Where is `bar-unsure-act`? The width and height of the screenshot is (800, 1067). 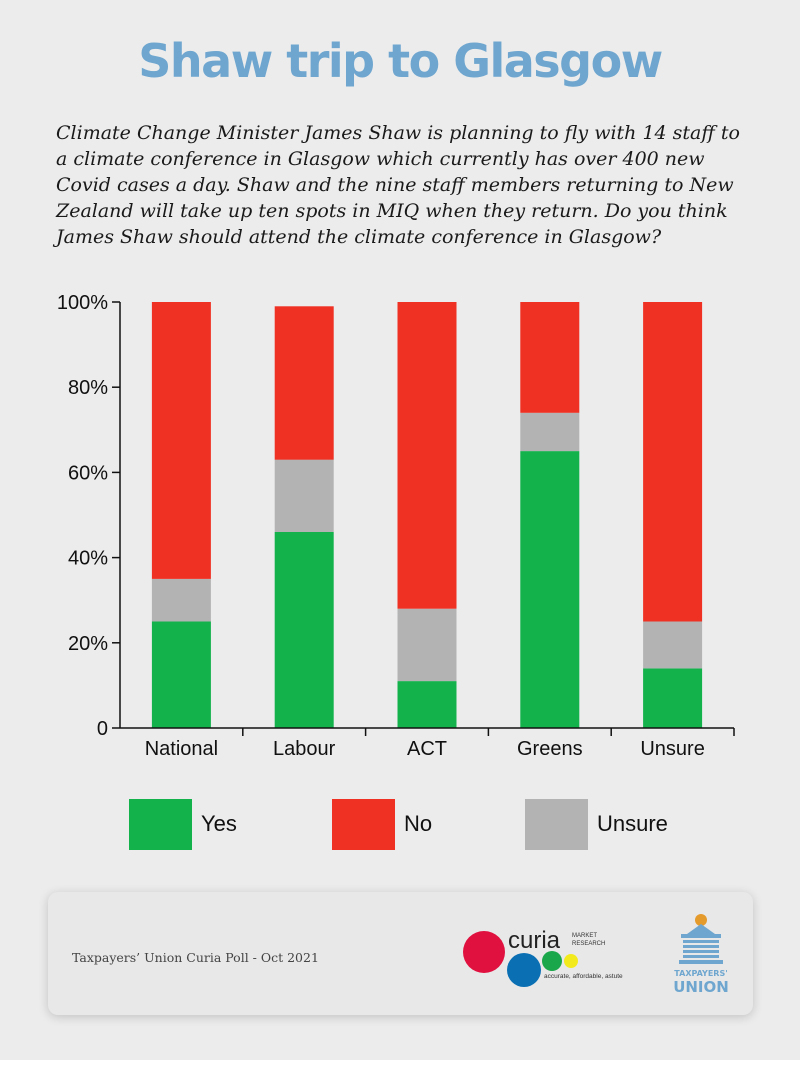
bar-unsure-act is located at coordinates (427, 645).